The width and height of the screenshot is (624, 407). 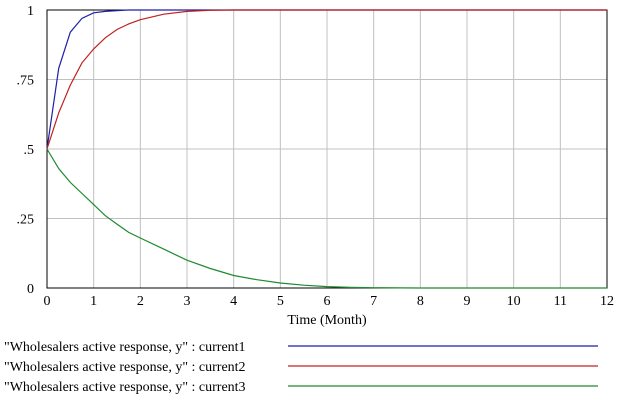 I want to click on x-tick-label: 1, so click(x=93, y=301).